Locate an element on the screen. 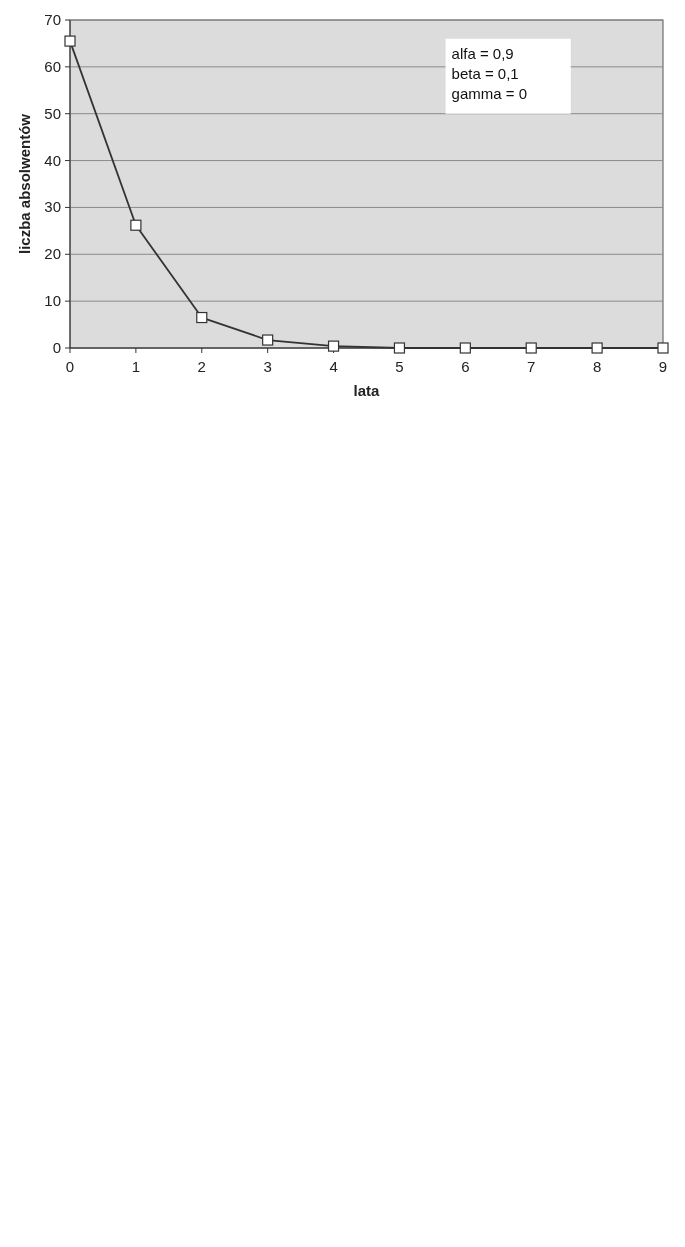  x-tick-label: 6 is located at coordinates (465, 366).